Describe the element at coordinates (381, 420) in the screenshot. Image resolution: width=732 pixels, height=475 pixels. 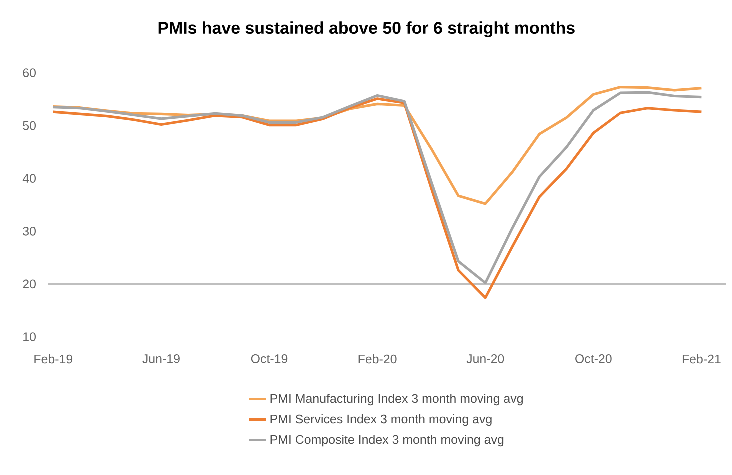
I see `legend-label: PMI Services Index 3 month moving avg` at that location.